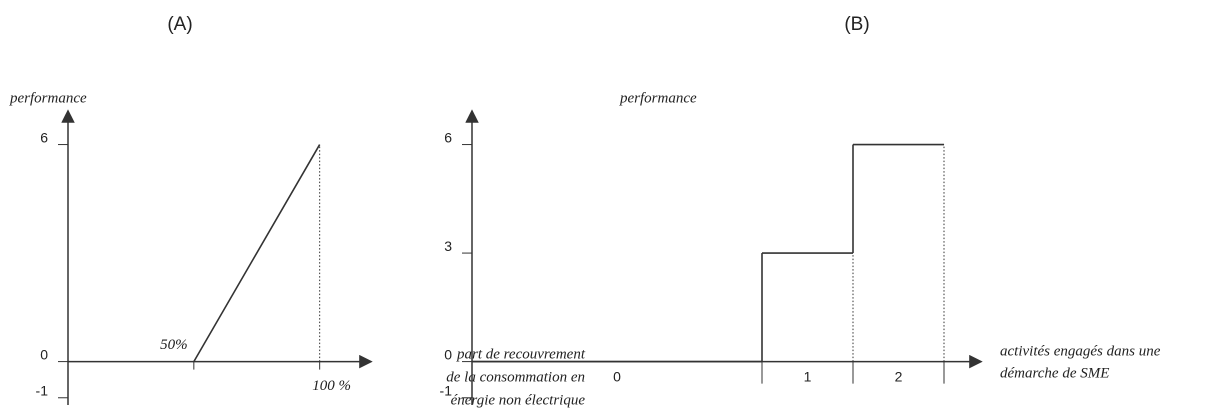 Image resolution: width=1229 pixels, height=414 pixels. I want to click on x-tick-label: 0, so click(617, 376).